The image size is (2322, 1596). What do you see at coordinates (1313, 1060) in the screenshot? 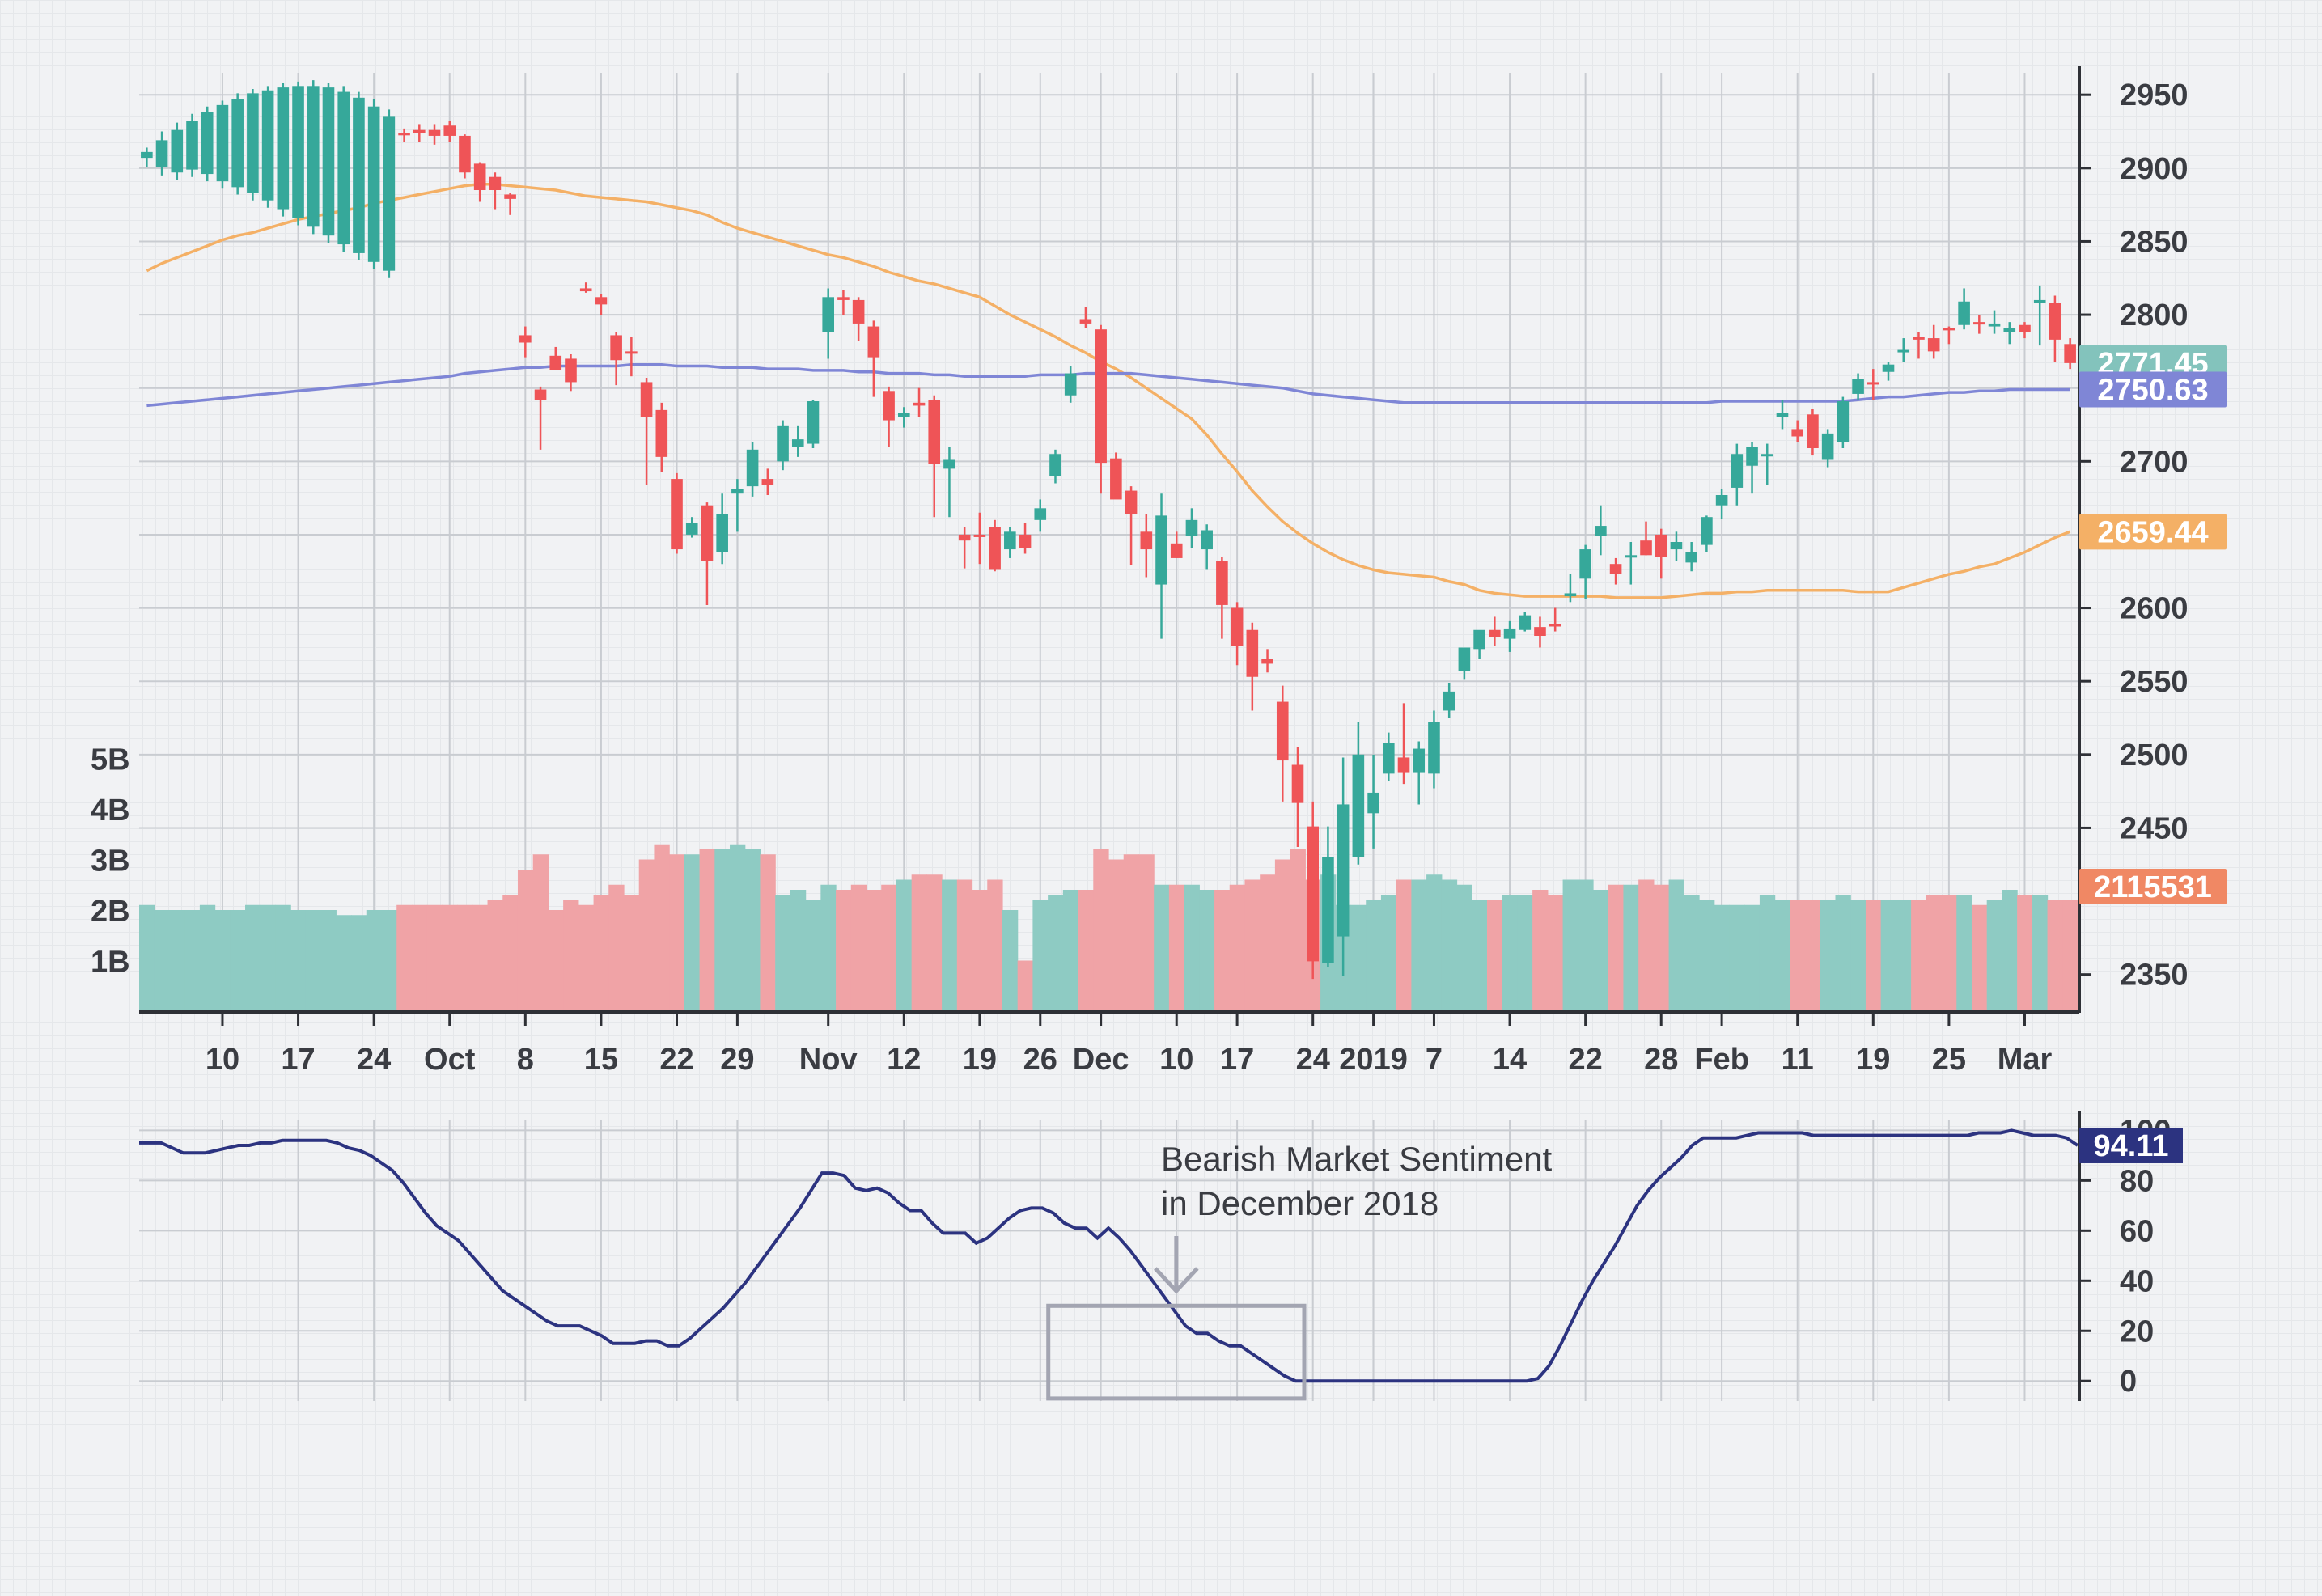
I see `time-tick-label: 24` at bounding box center [1313, 1060].